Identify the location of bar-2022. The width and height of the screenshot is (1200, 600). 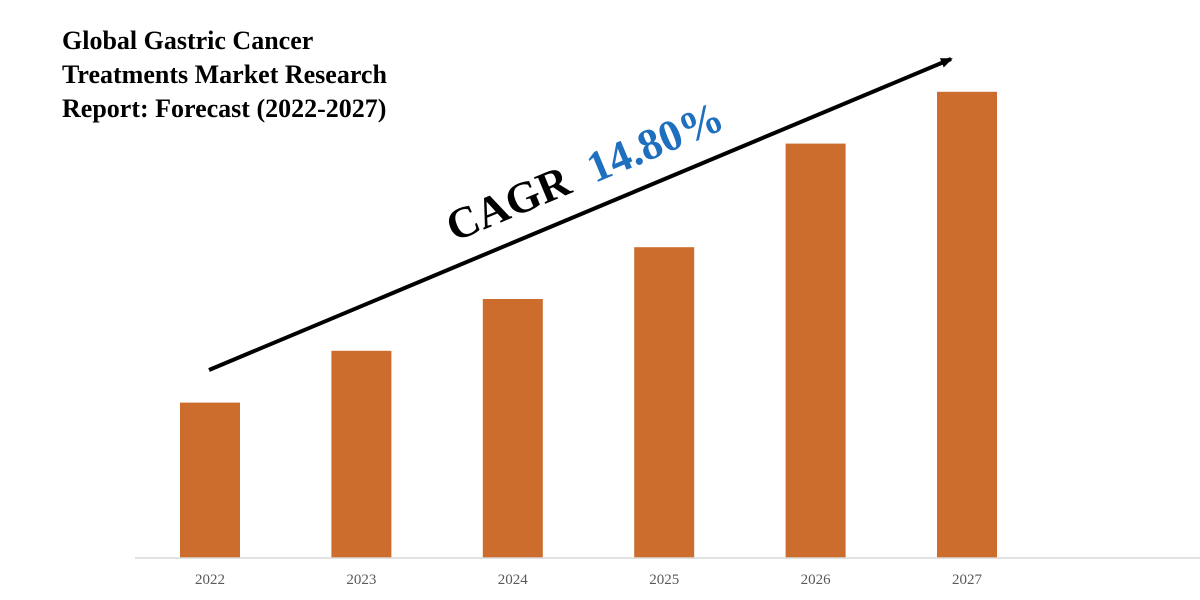
(210, 480).